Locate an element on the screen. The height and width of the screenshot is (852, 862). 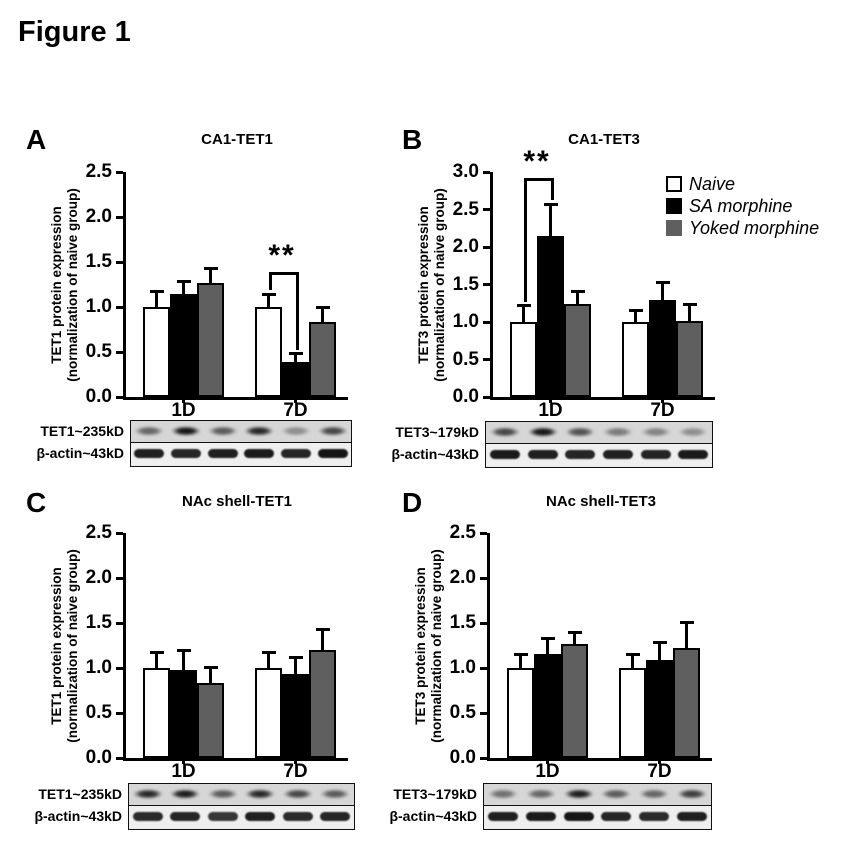
chart-title-d: NAc shell-TET3 is located at coordinates (601, 501).